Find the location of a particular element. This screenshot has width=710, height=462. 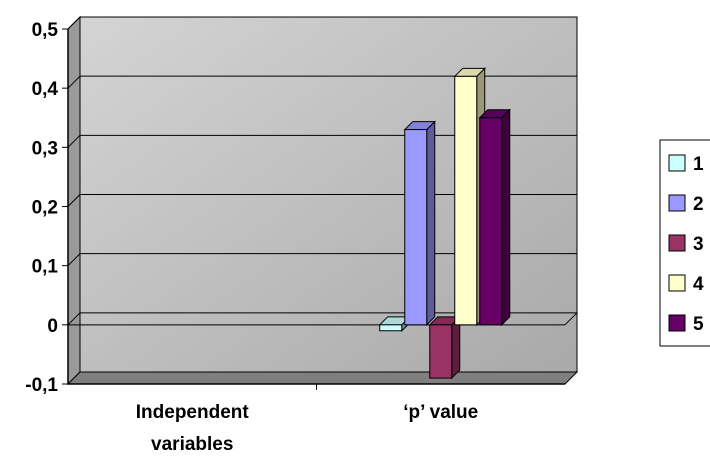

y-tick-label: 0 is located at coordinates (52, 326).